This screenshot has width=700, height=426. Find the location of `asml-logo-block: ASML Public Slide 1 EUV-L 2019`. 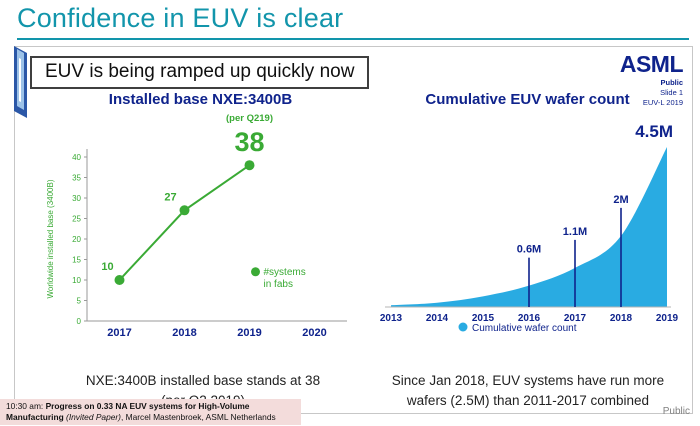

asml-logo-block: ASML Public Slide 1 EUV-L 2019 is located at coordinates (651, 79).